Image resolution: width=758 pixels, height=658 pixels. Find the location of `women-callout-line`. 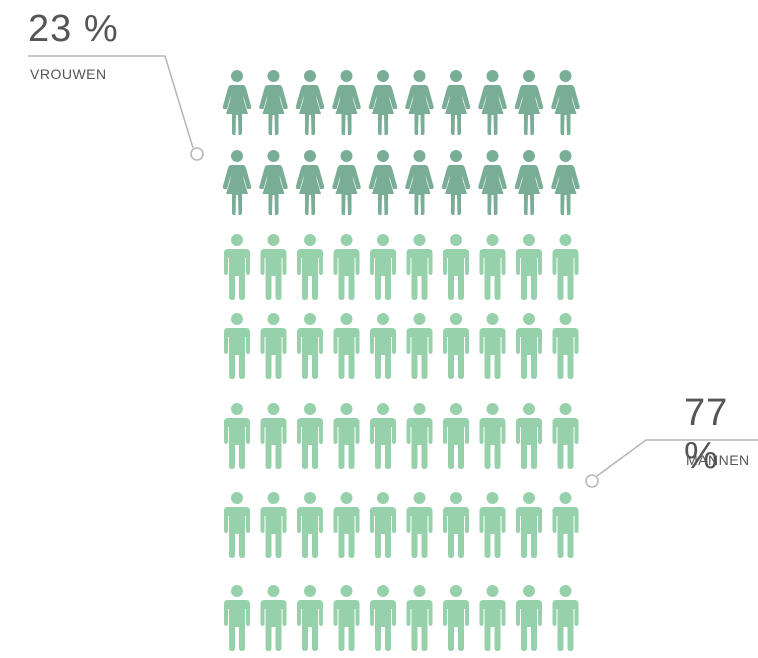

women-callout-line is located at coordinates (111, 102).